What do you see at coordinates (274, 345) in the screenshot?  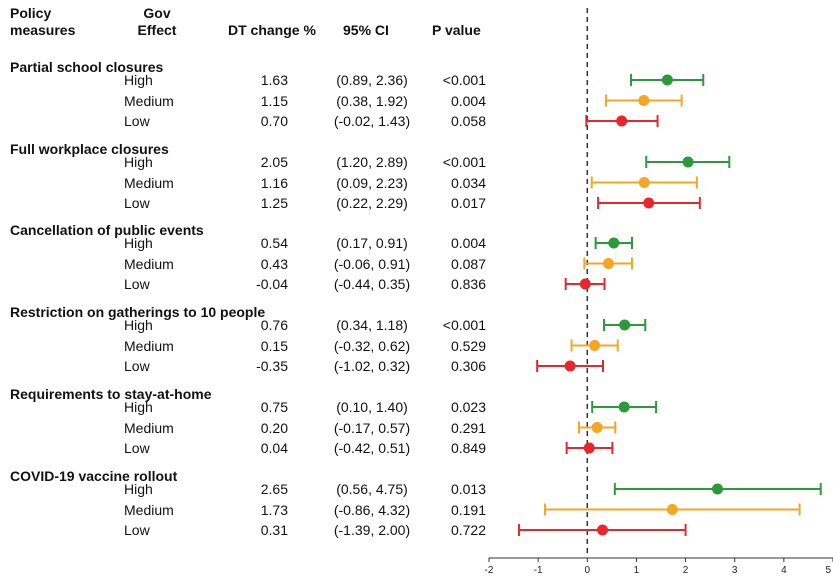 I see `dt-change-value: 0.15` at bounding box center [274, 345].